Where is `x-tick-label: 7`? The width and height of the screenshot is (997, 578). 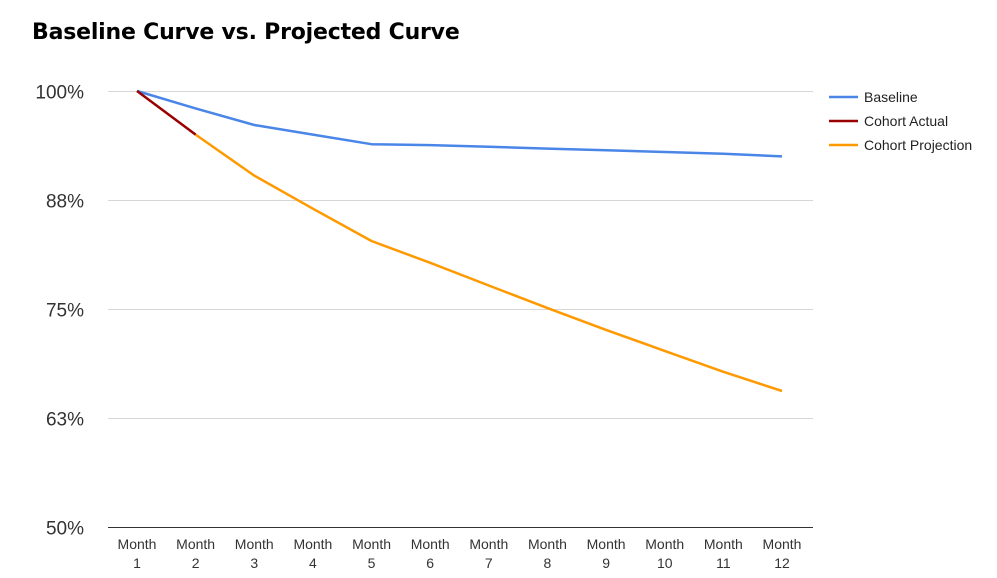
x-tick-label: 7 is located at coordinates (489, 563).